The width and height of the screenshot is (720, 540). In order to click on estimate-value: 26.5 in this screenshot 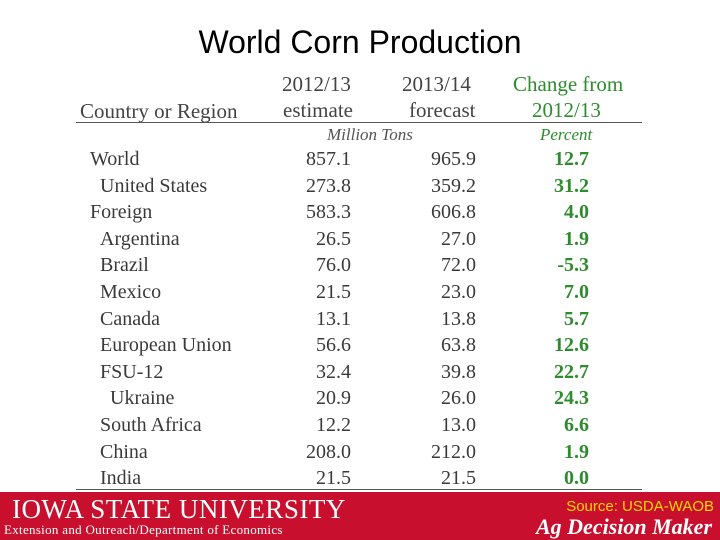, I will do `click(333, 238)`.